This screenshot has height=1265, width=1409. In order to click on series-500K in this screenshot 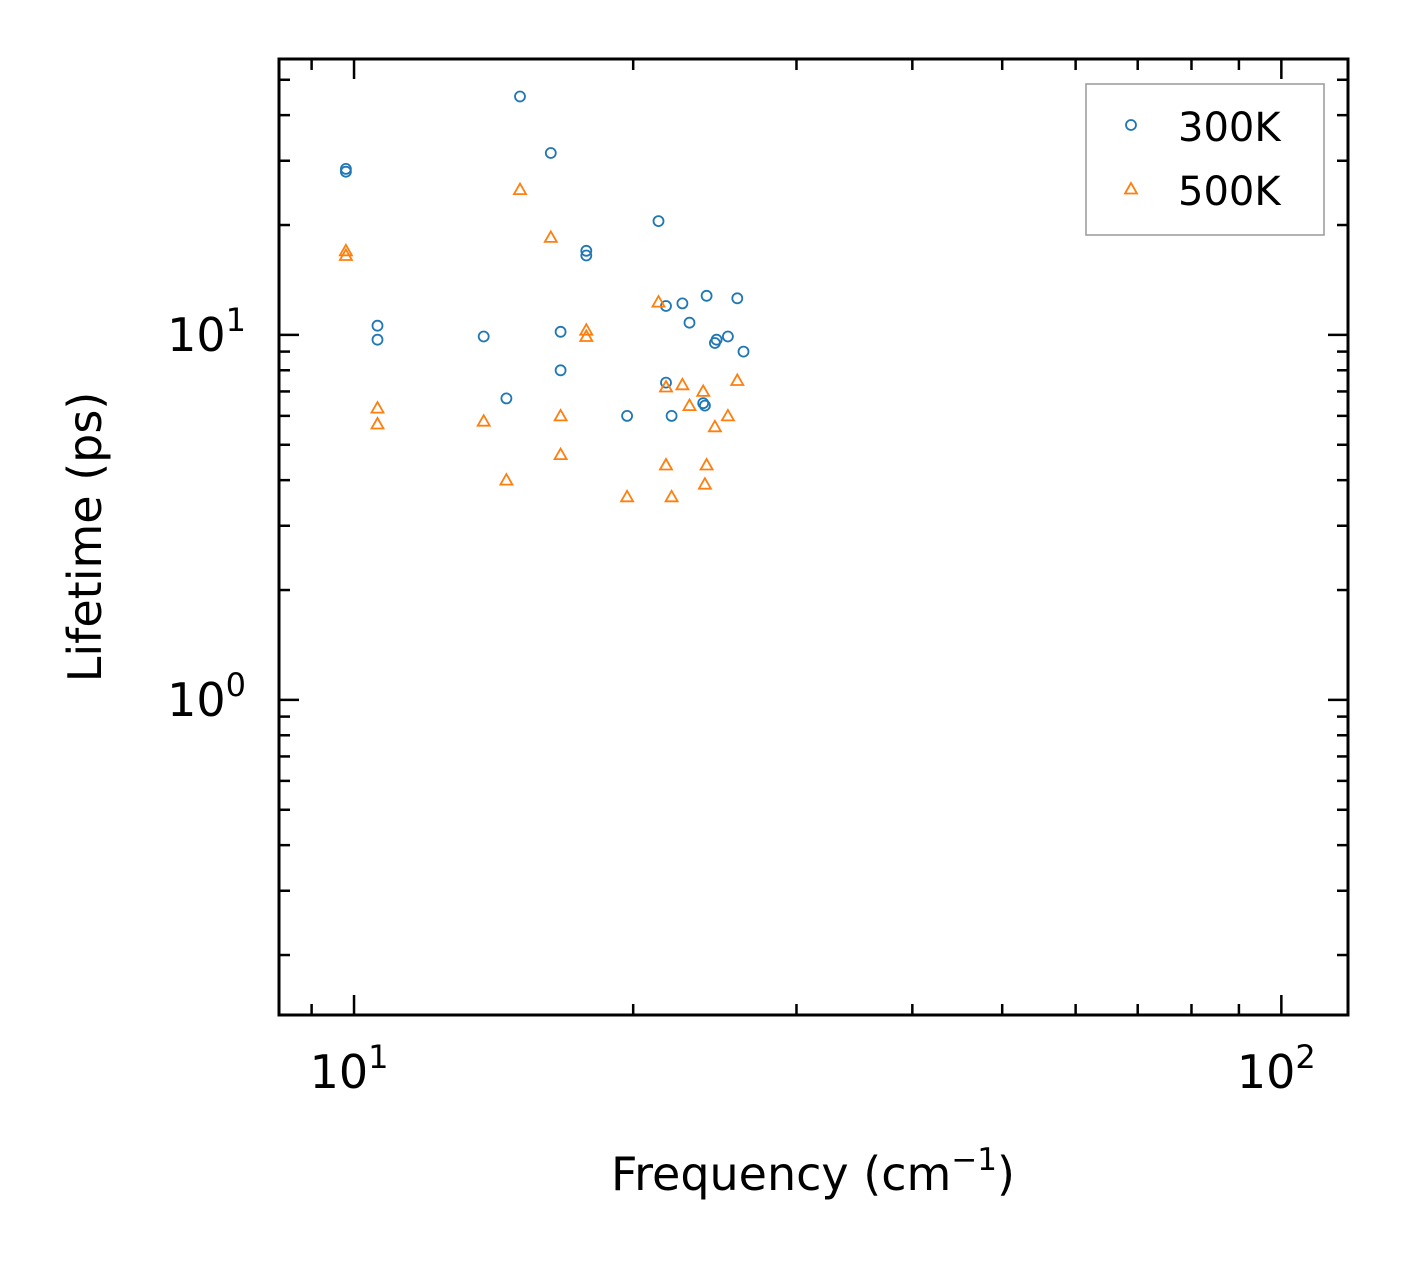, I will do `click(541, 342)`.